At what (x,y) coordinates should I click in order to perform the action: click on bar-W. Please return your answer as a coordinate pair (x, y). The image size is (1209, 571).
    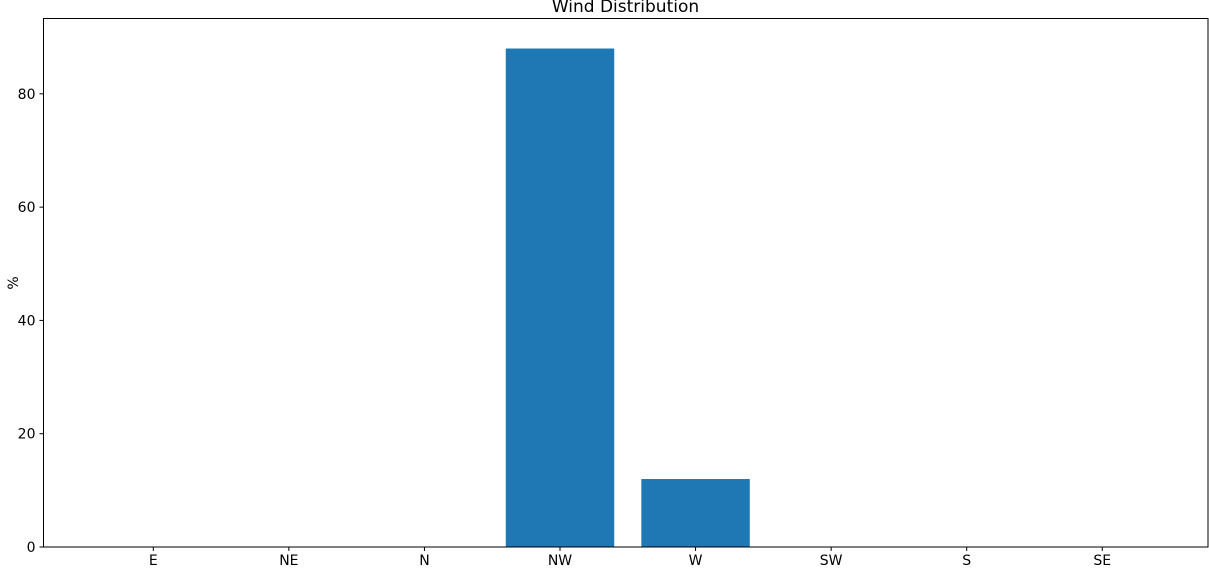
    Looking at the image, I should click on (695, 513).